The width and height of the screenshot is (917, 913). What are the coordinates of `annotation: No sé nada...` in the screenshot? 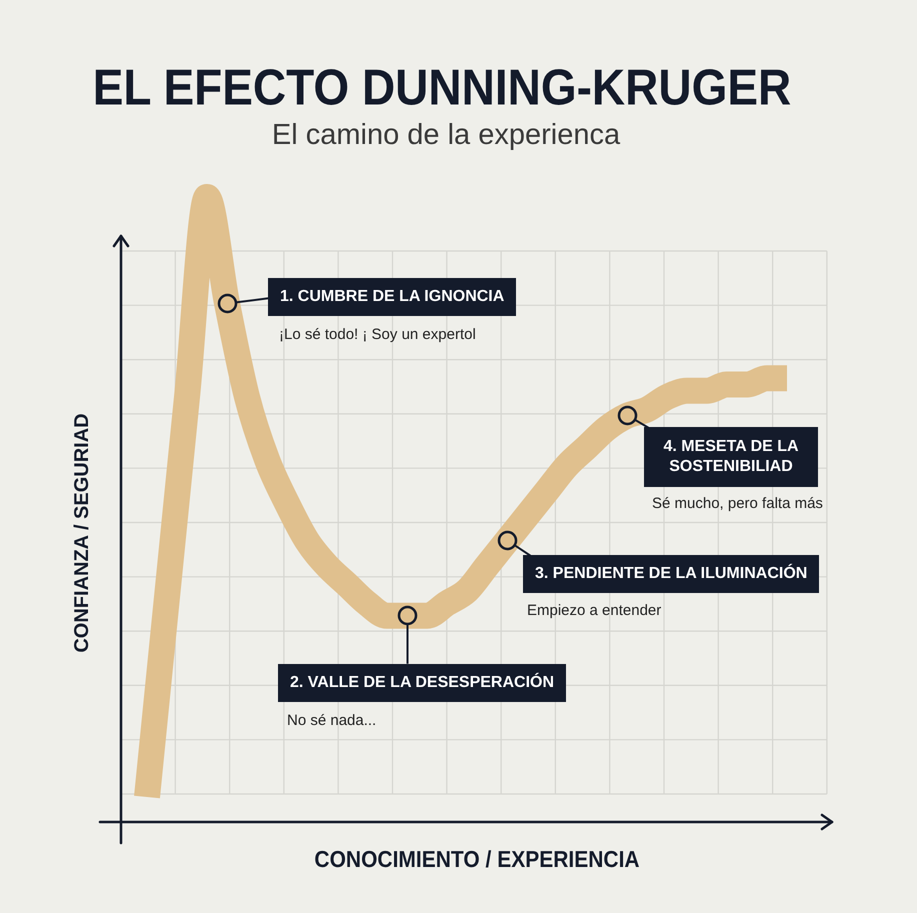 It's located at (331, 720).